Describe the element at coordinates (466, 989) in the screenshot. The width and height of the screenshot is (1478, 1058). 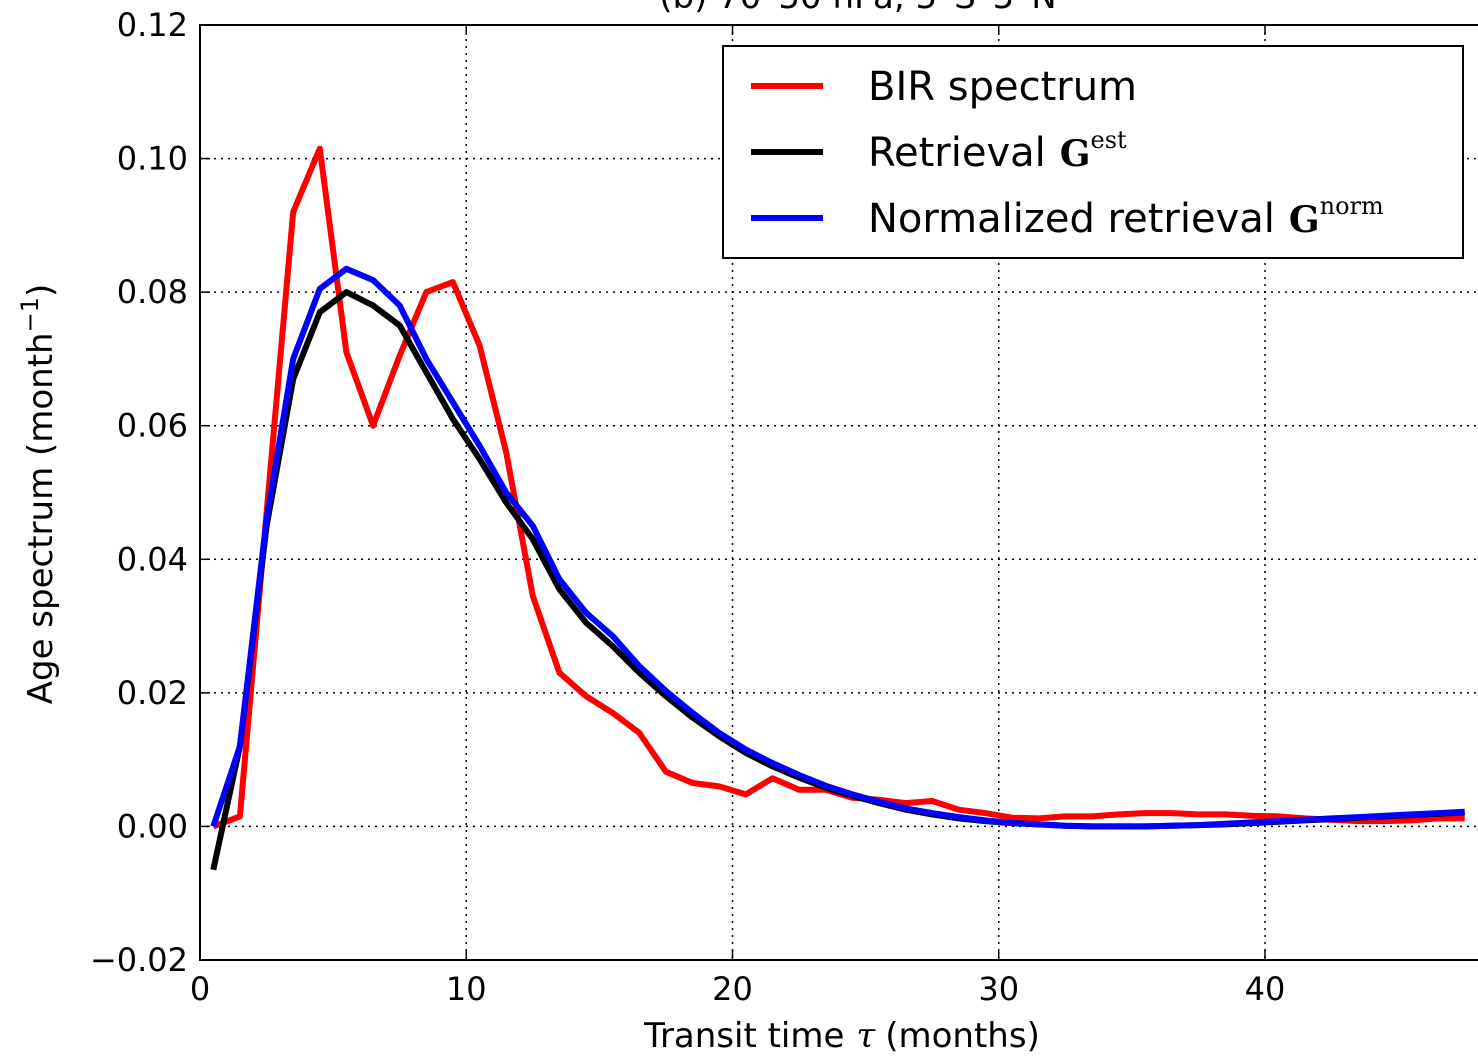
I see `x-tick-label: 10` at that location.